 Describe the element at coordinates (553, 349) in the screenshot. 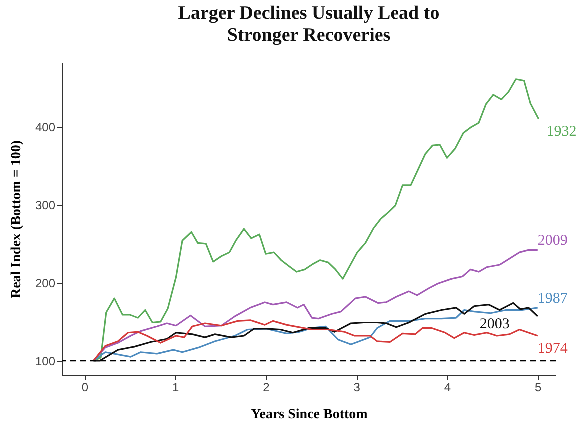

I see `series-label: 1974` at that location.